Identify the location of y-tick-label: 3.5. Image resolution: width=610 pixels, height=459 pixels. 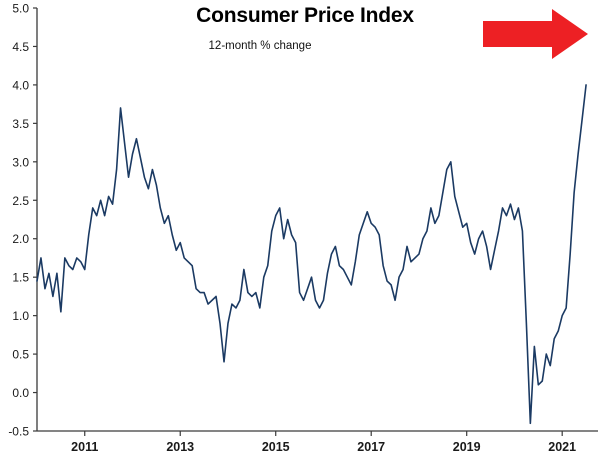
(20, 124).